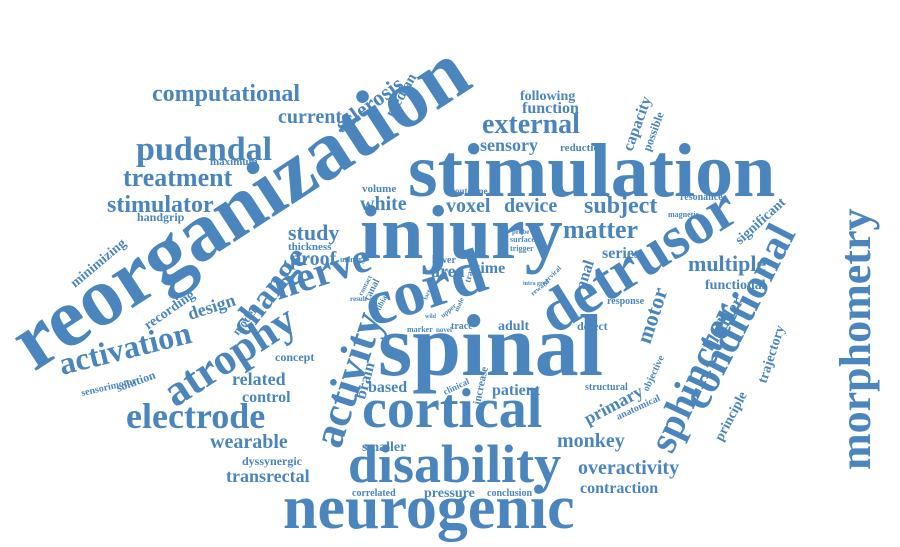 This screenshot has width=900, height=547. Describe the element at coordinates (469, 274) in the screenshot. I see `word-tran: tran` at that location.